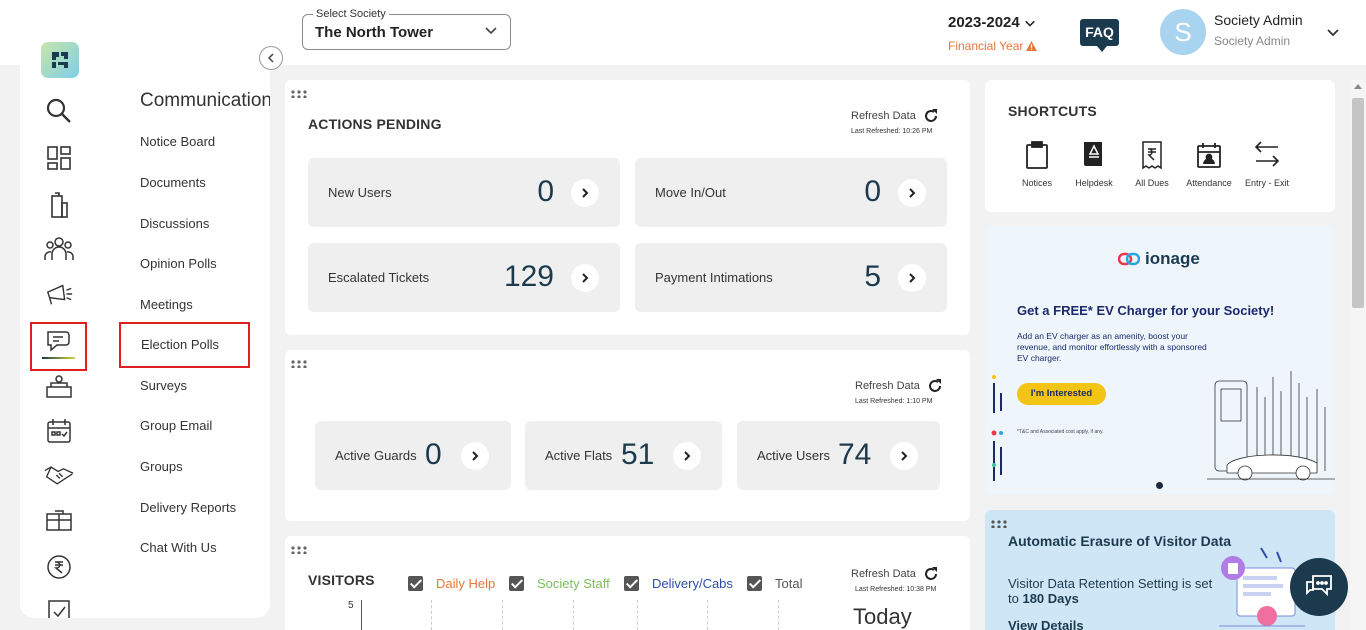 The width and height of the screenshot is (1366, 630). Describe the element at coordinates (1061, 394) in the screenshot. I see `promo-cta-button: I'm Interested` at that location.